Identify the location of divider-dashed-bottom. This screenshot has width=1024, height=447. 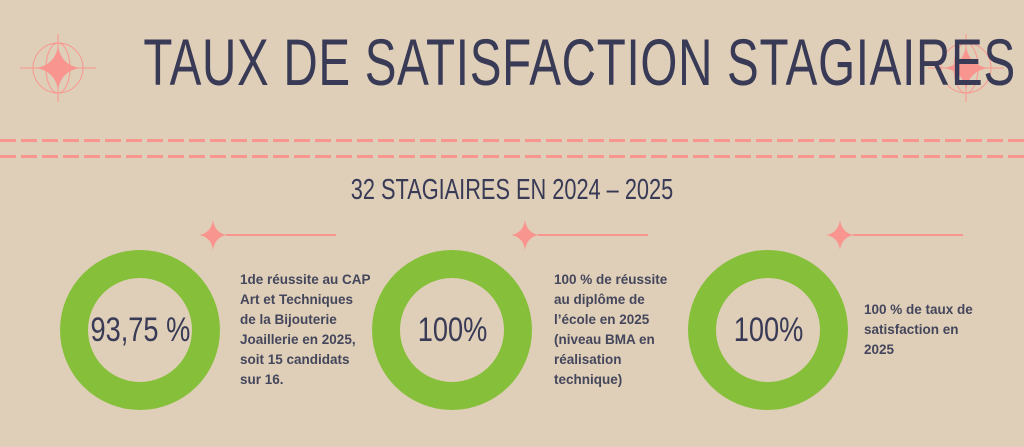
(512, 156).